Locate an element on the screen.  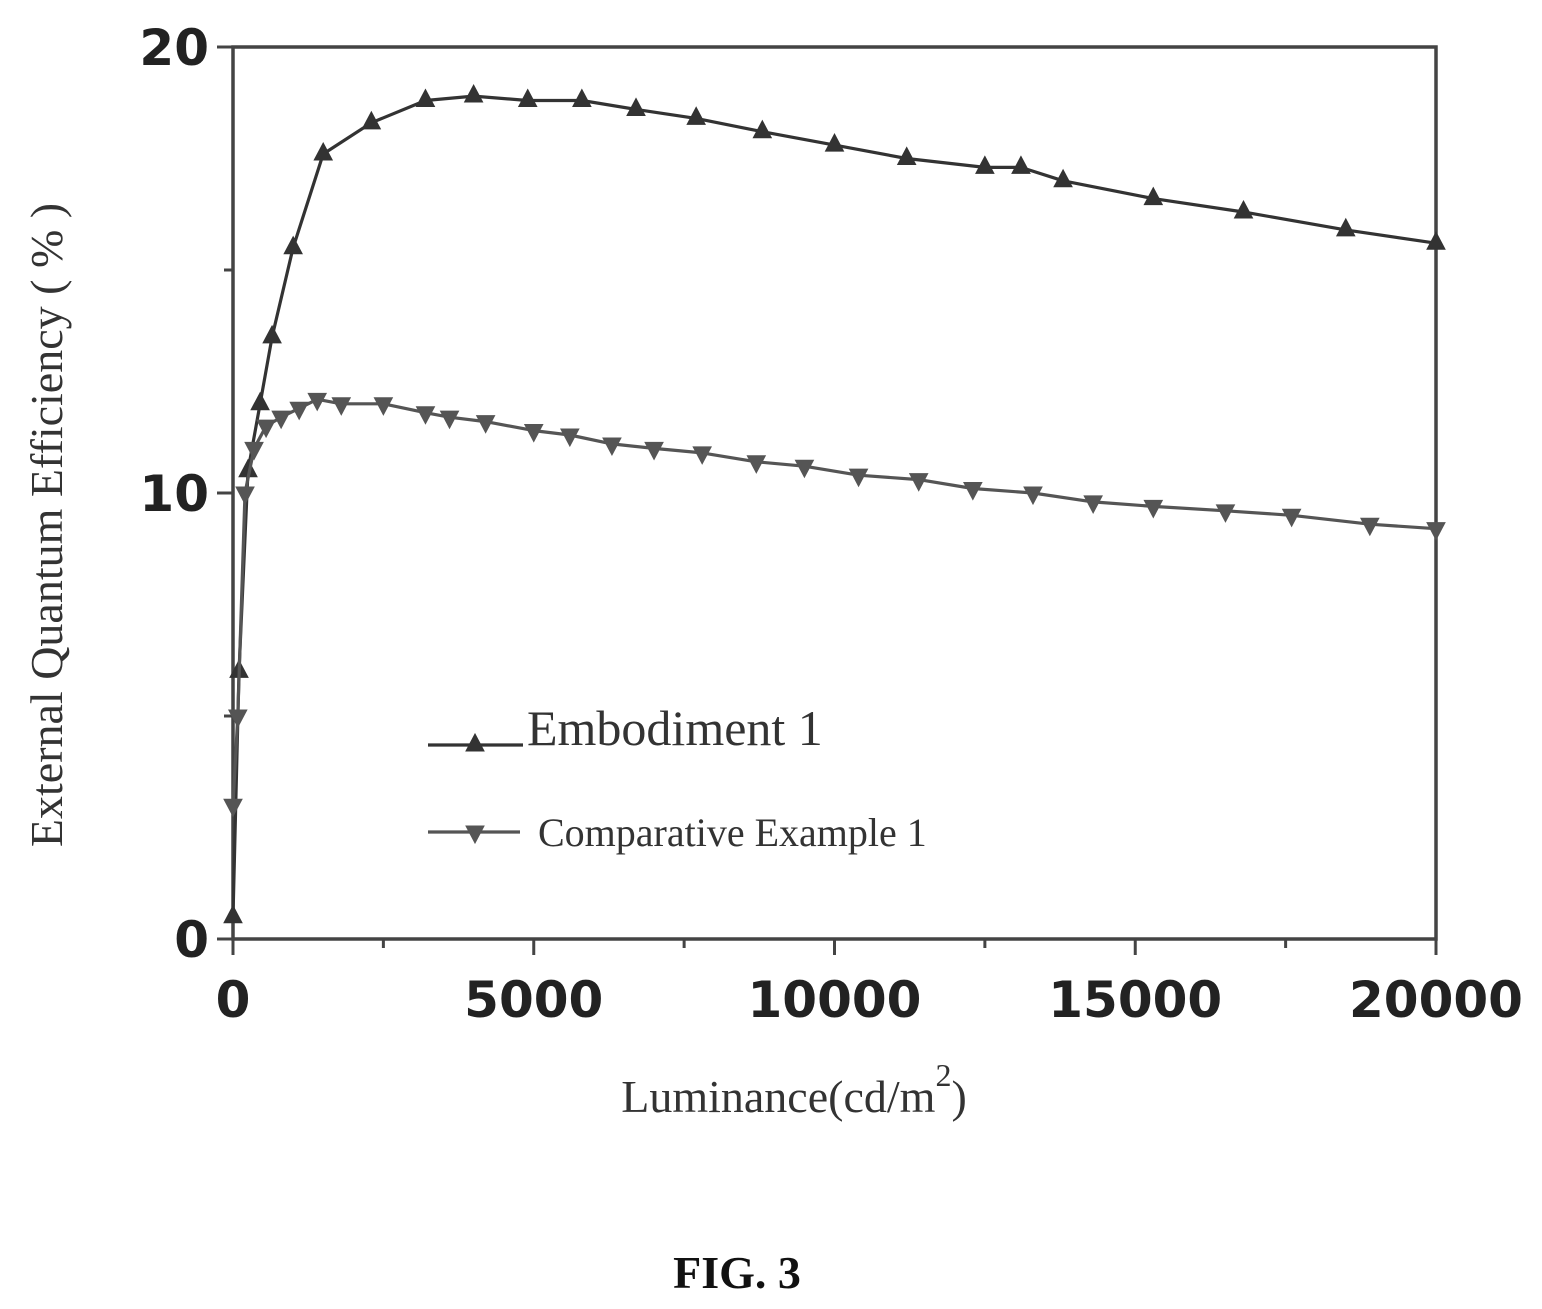
x-axis-title-close: ) is located at coordinates (958, 1096).